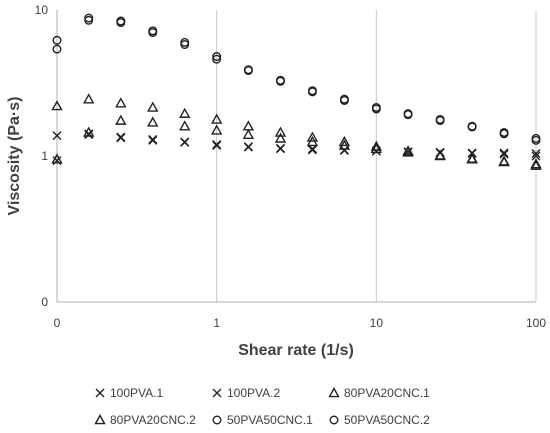 The height and width of the screenshot is (433, 550). Describe the element at coordinates (387, 420) in the screenshot. I see `legend-label: 50PVA50CNC.2` at that location.